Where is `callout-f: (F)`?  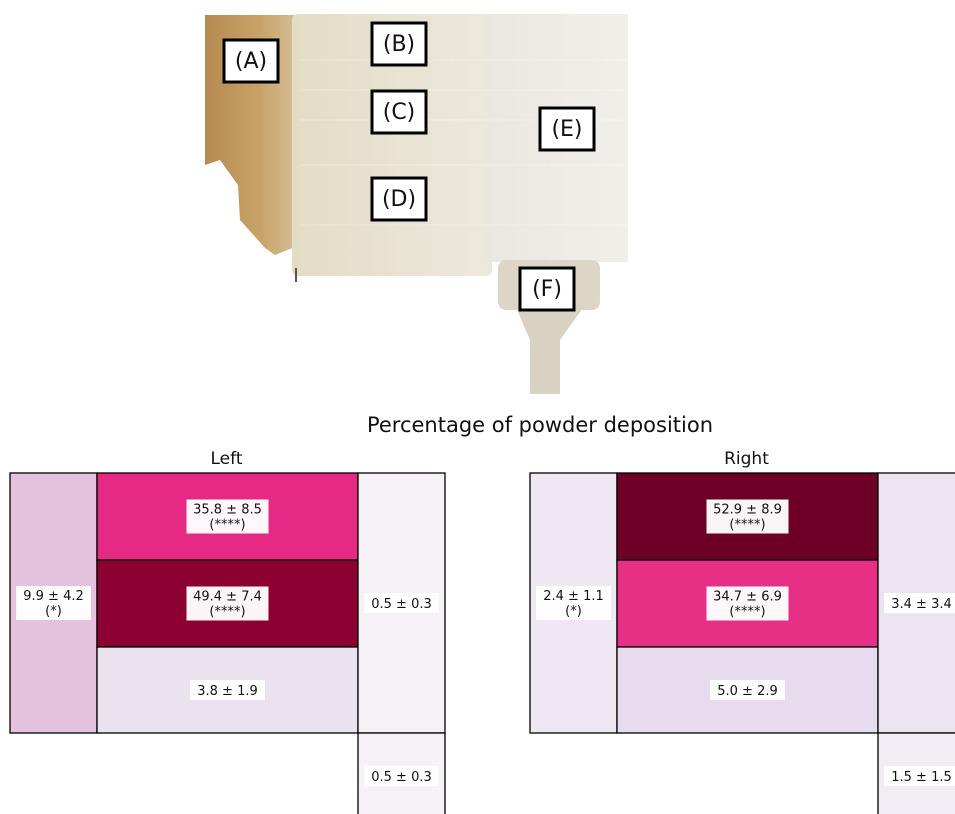 callout-f: (F) is located at coordinates (547, 289).